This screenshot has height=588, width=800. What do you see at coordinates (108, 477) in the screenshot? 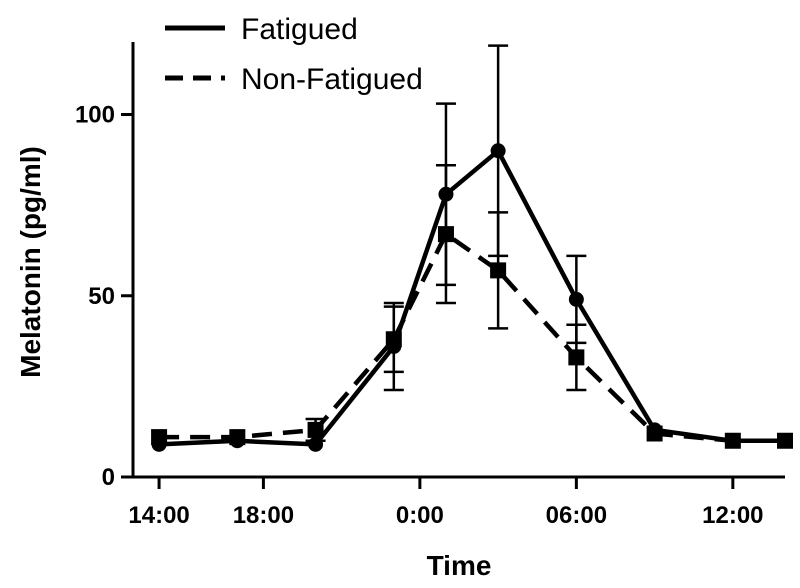
I see `y-tick-label-0: 0` at bounding box center [108, 477].